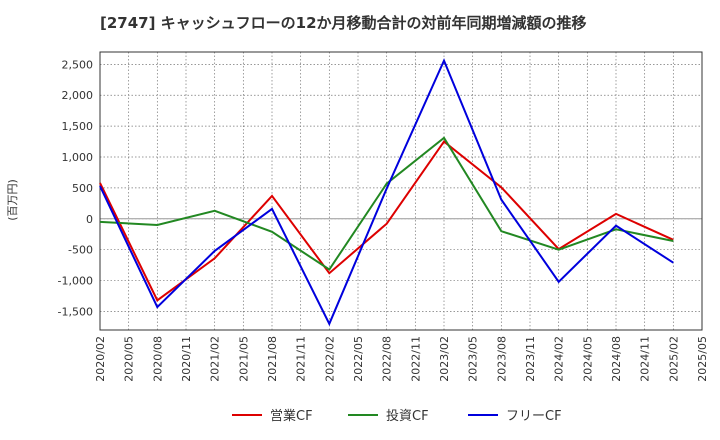 Image resolution: width=720 pixels, height=440 pixels. I want to click on x-tick-label: 2022/05, so click(358, 359).